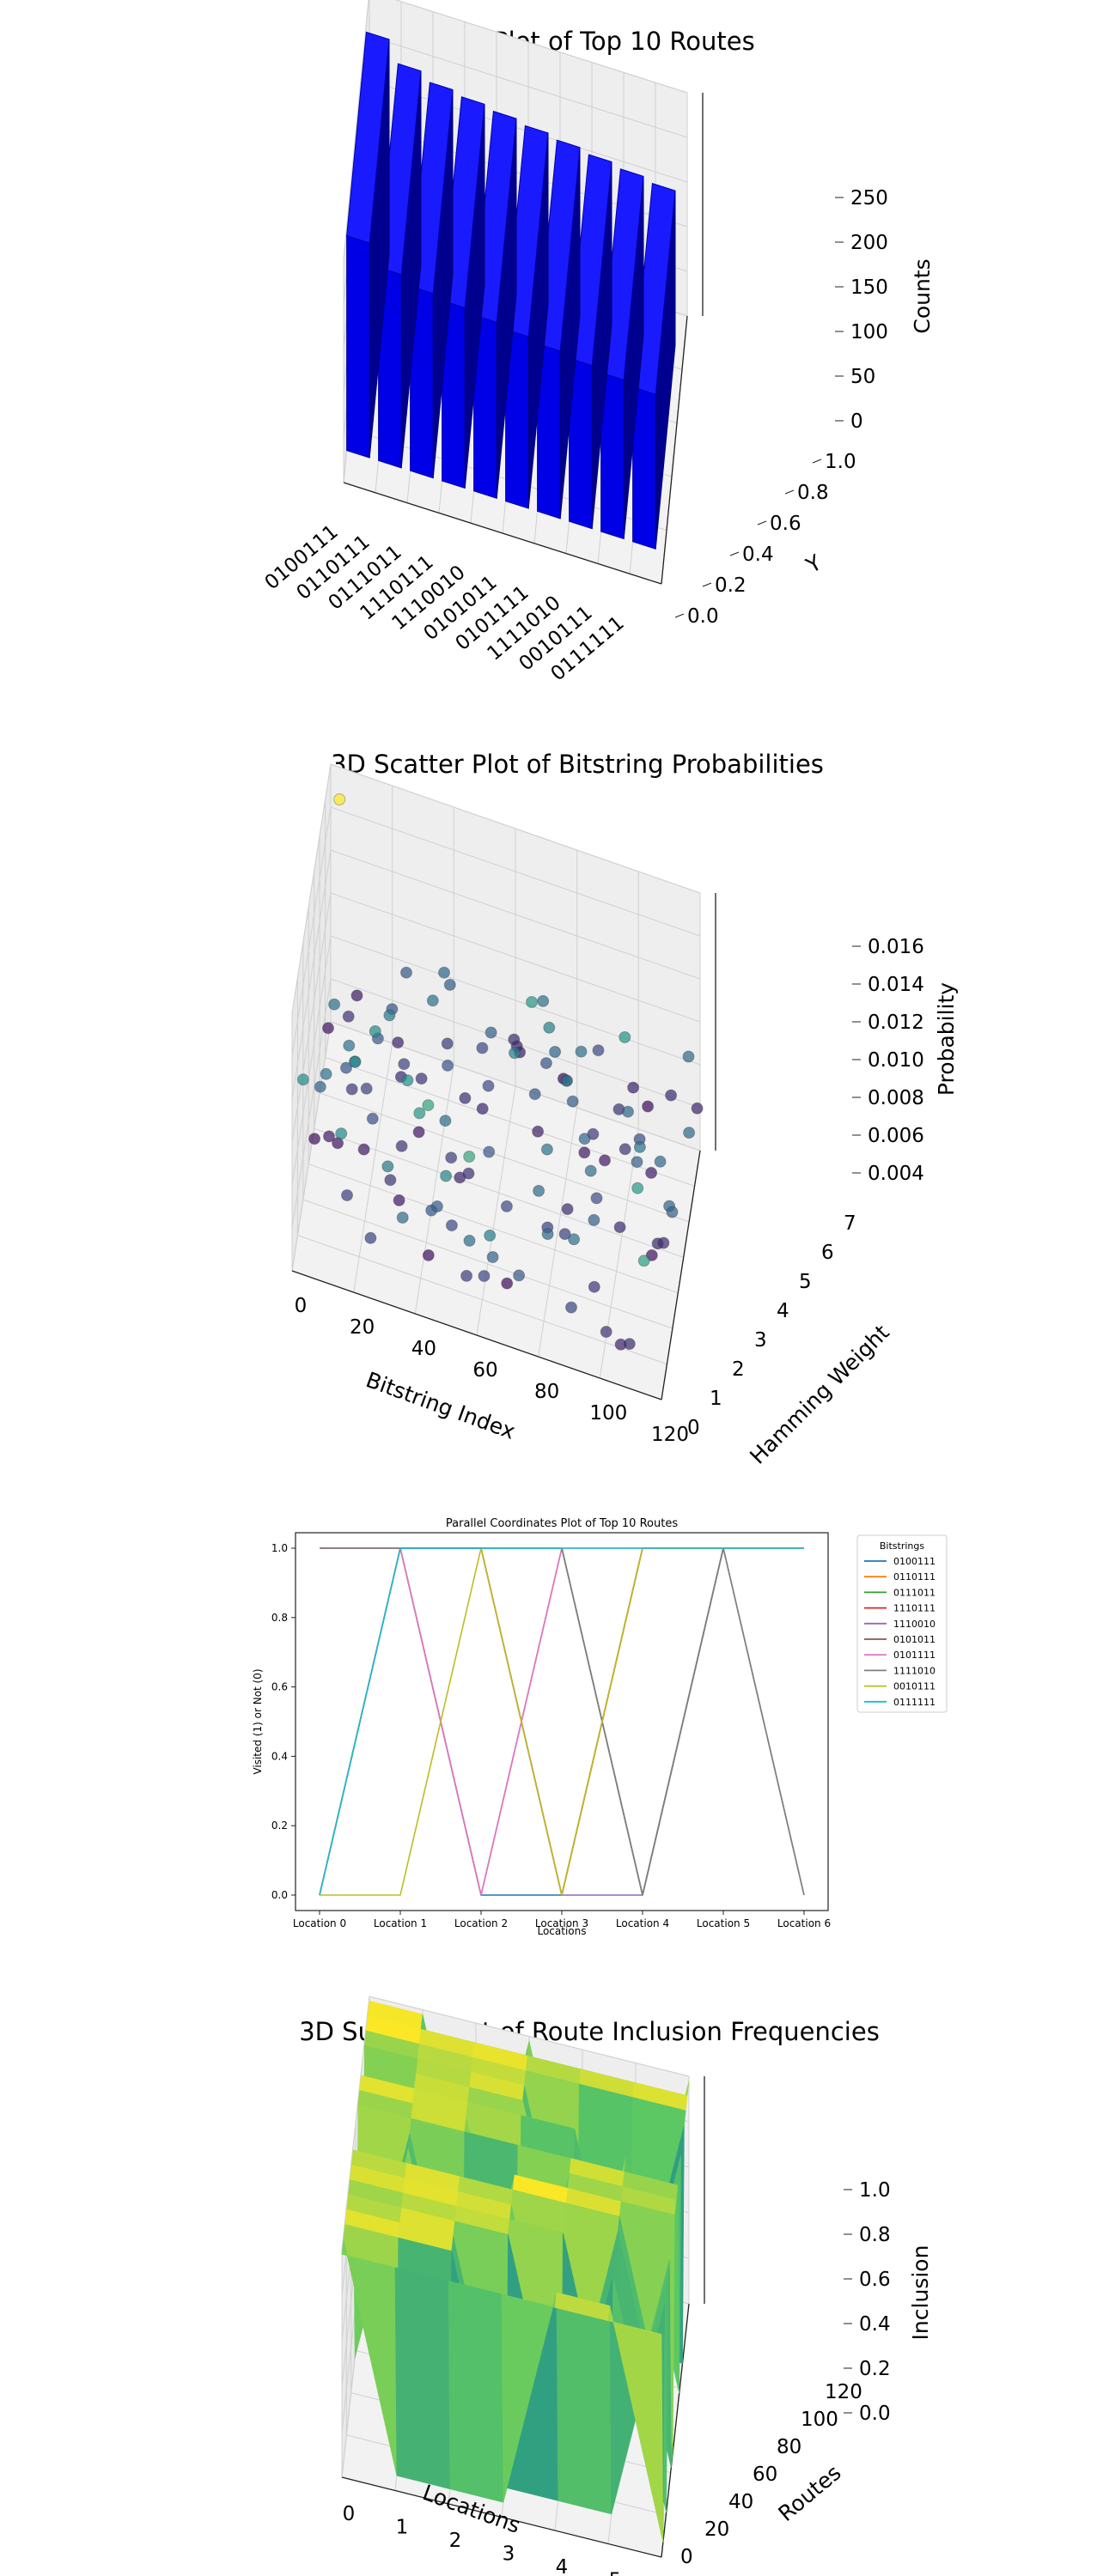  Describe the element at coordinates (561, 1923) in the screenshot. I see `x-tick-label: Location 3` at that location.